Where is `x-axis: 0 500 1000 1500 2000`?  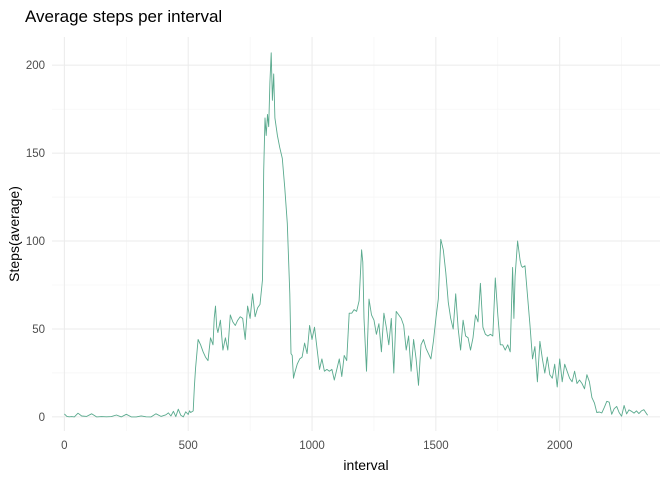
x-axis: 0 500 1000 1500 2000 is located at coordinates (316, 446).